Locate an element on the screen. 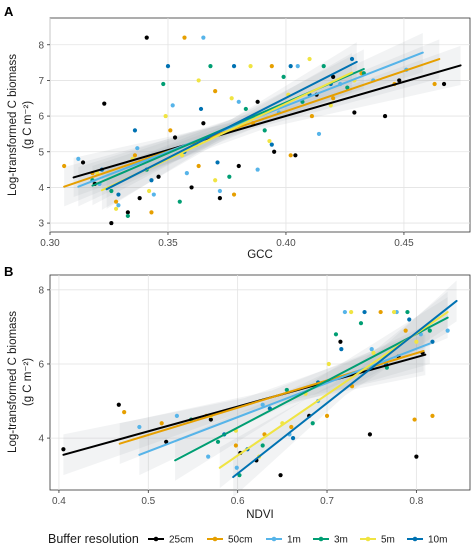 The width and height of the screenshot is (474, 550). panel-b-ytick-label: 4 is located at coordinates (41, 439).